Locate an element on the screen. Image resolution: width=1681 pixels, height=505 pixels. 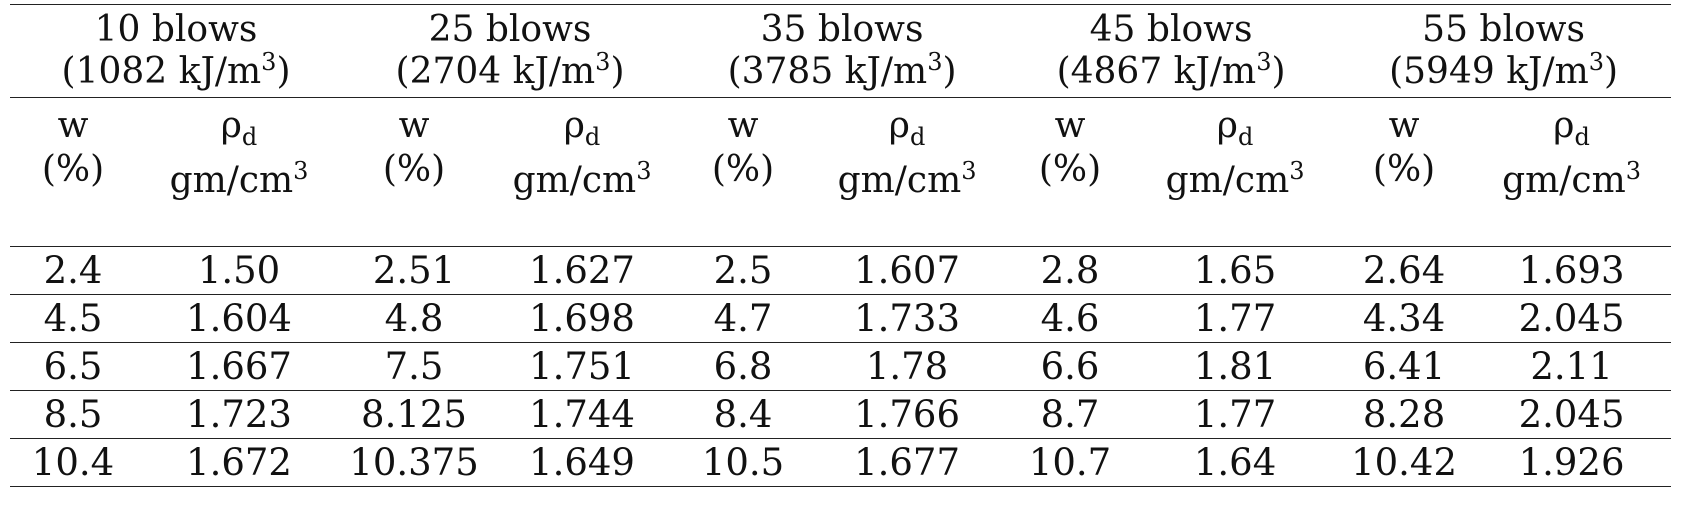
cell-water-content: 10.5 is located at coordinates (743, 462).